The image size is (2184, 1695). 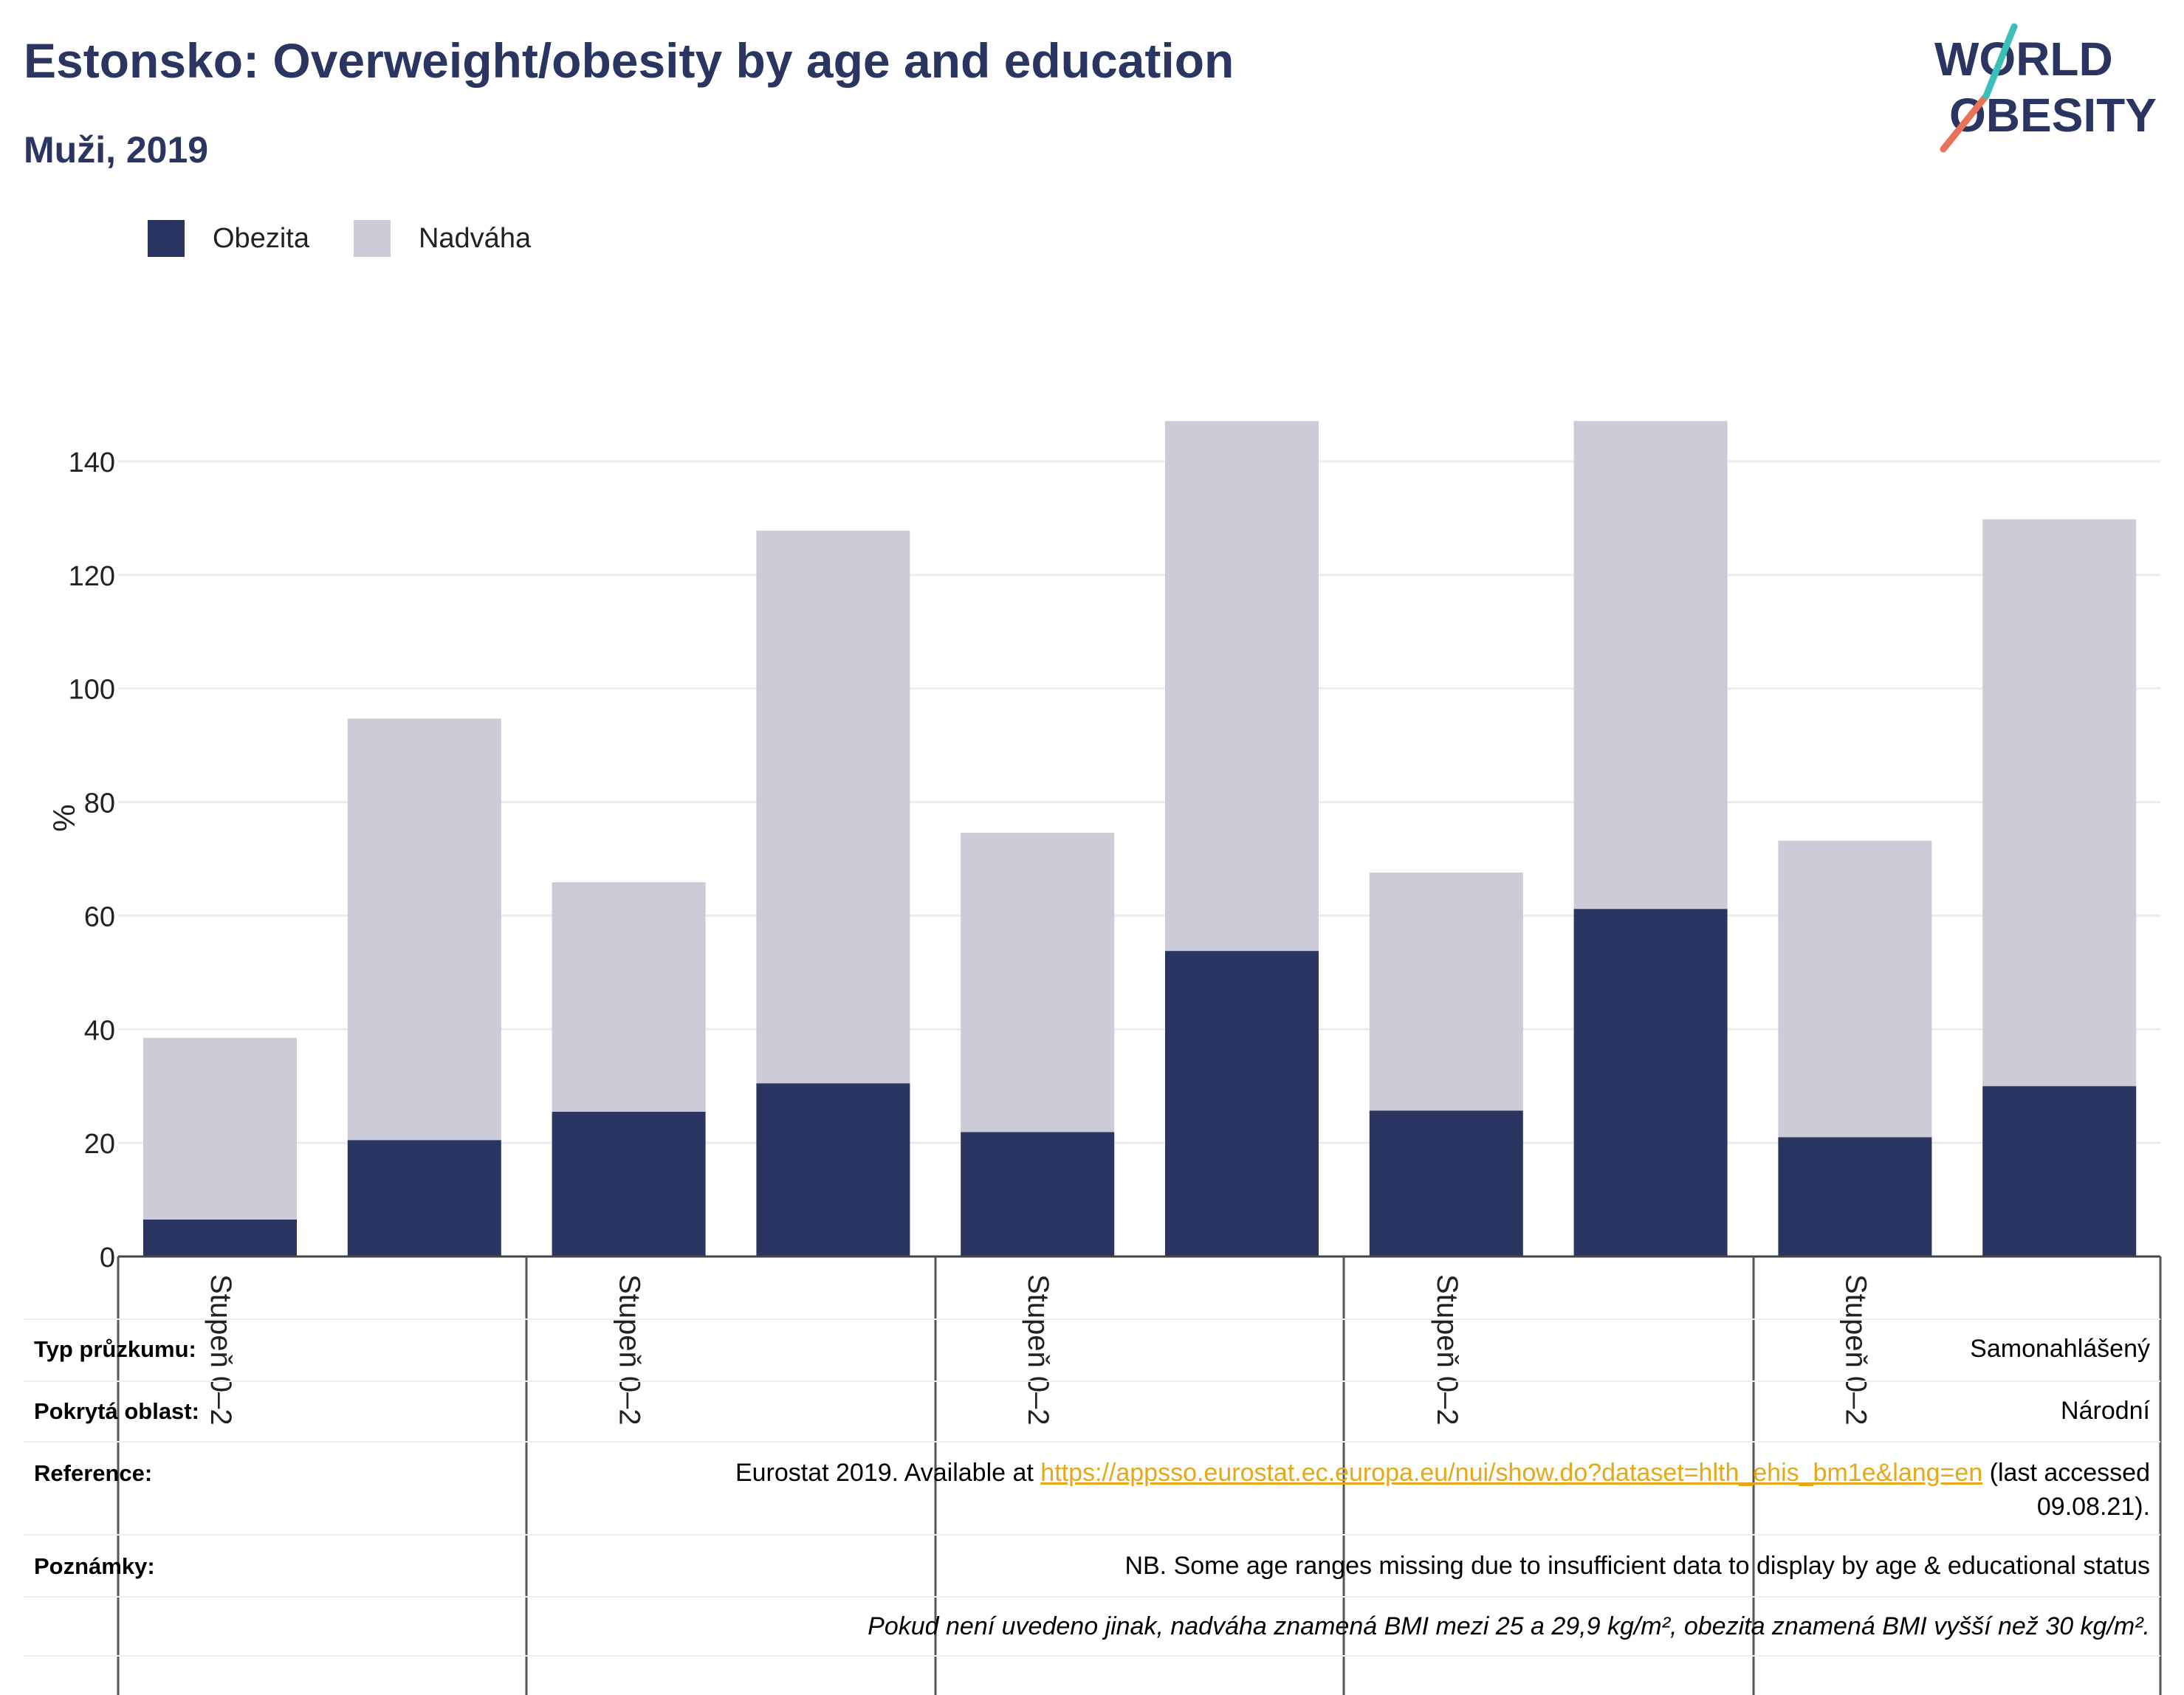 What do you see at coordinates (261, 238) in the screenshot?
I see `legend-label-obesity: Obezita` at bounding box center [261, 238].